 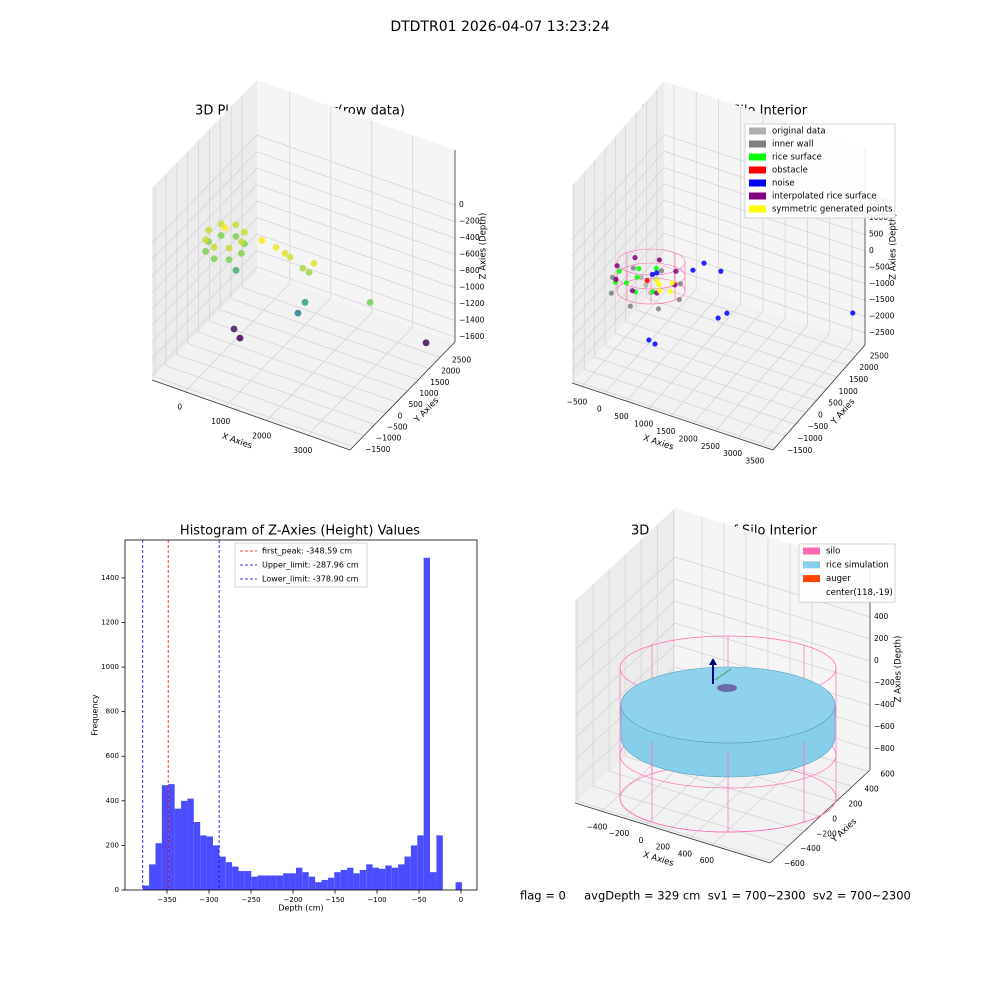 I want to click on x-tick-label: 200, so click(x=663, y=847).